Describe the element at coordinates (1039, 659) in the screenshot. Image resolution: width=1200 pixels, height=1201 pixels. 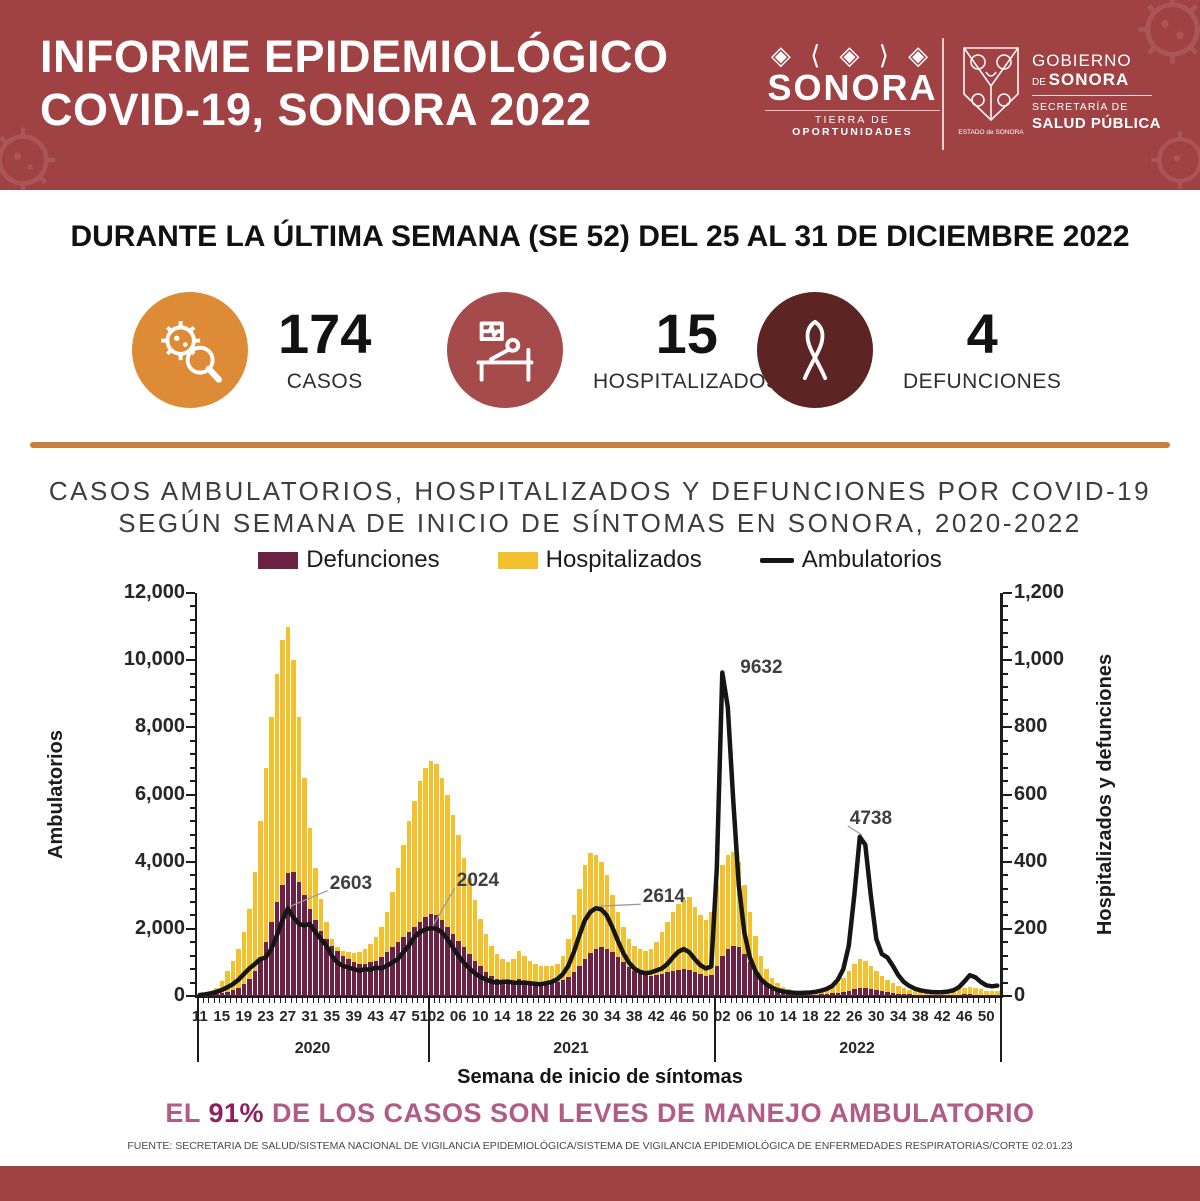
I see `right-axis-tick-label: 1,000` at that location.